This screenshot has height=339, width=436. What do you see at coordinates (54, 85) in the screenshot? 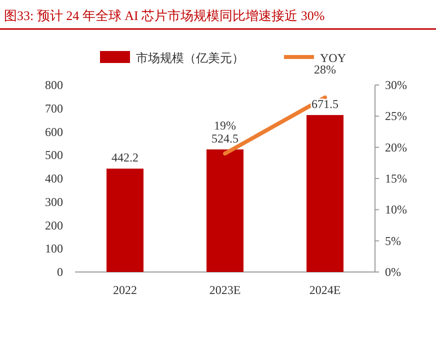
I see `y-tick-label: 800` at bounding box center [54, 85].